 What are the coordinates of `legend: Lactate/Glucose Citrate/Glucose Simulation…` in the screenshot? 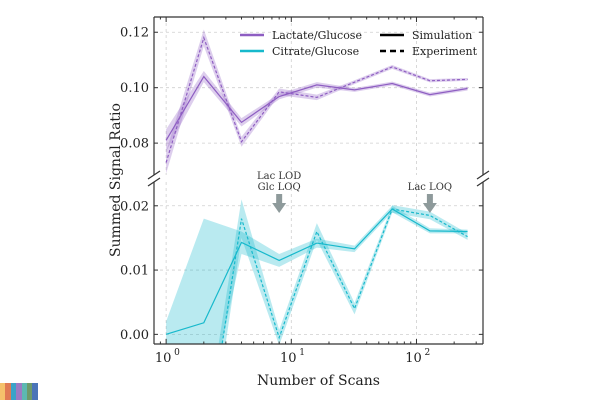 It's located at (359, 43).